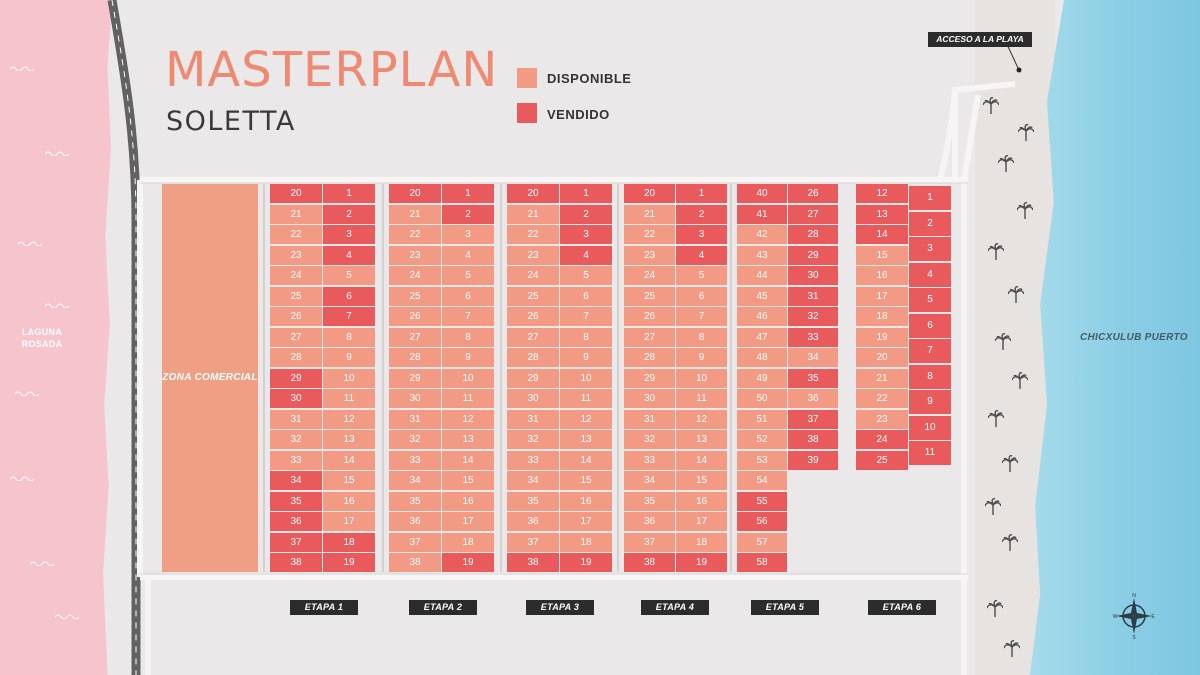 This screenshot has height=675, width=1200. I want to click on lot-etapa-3-2: 2, so click(586, 214).